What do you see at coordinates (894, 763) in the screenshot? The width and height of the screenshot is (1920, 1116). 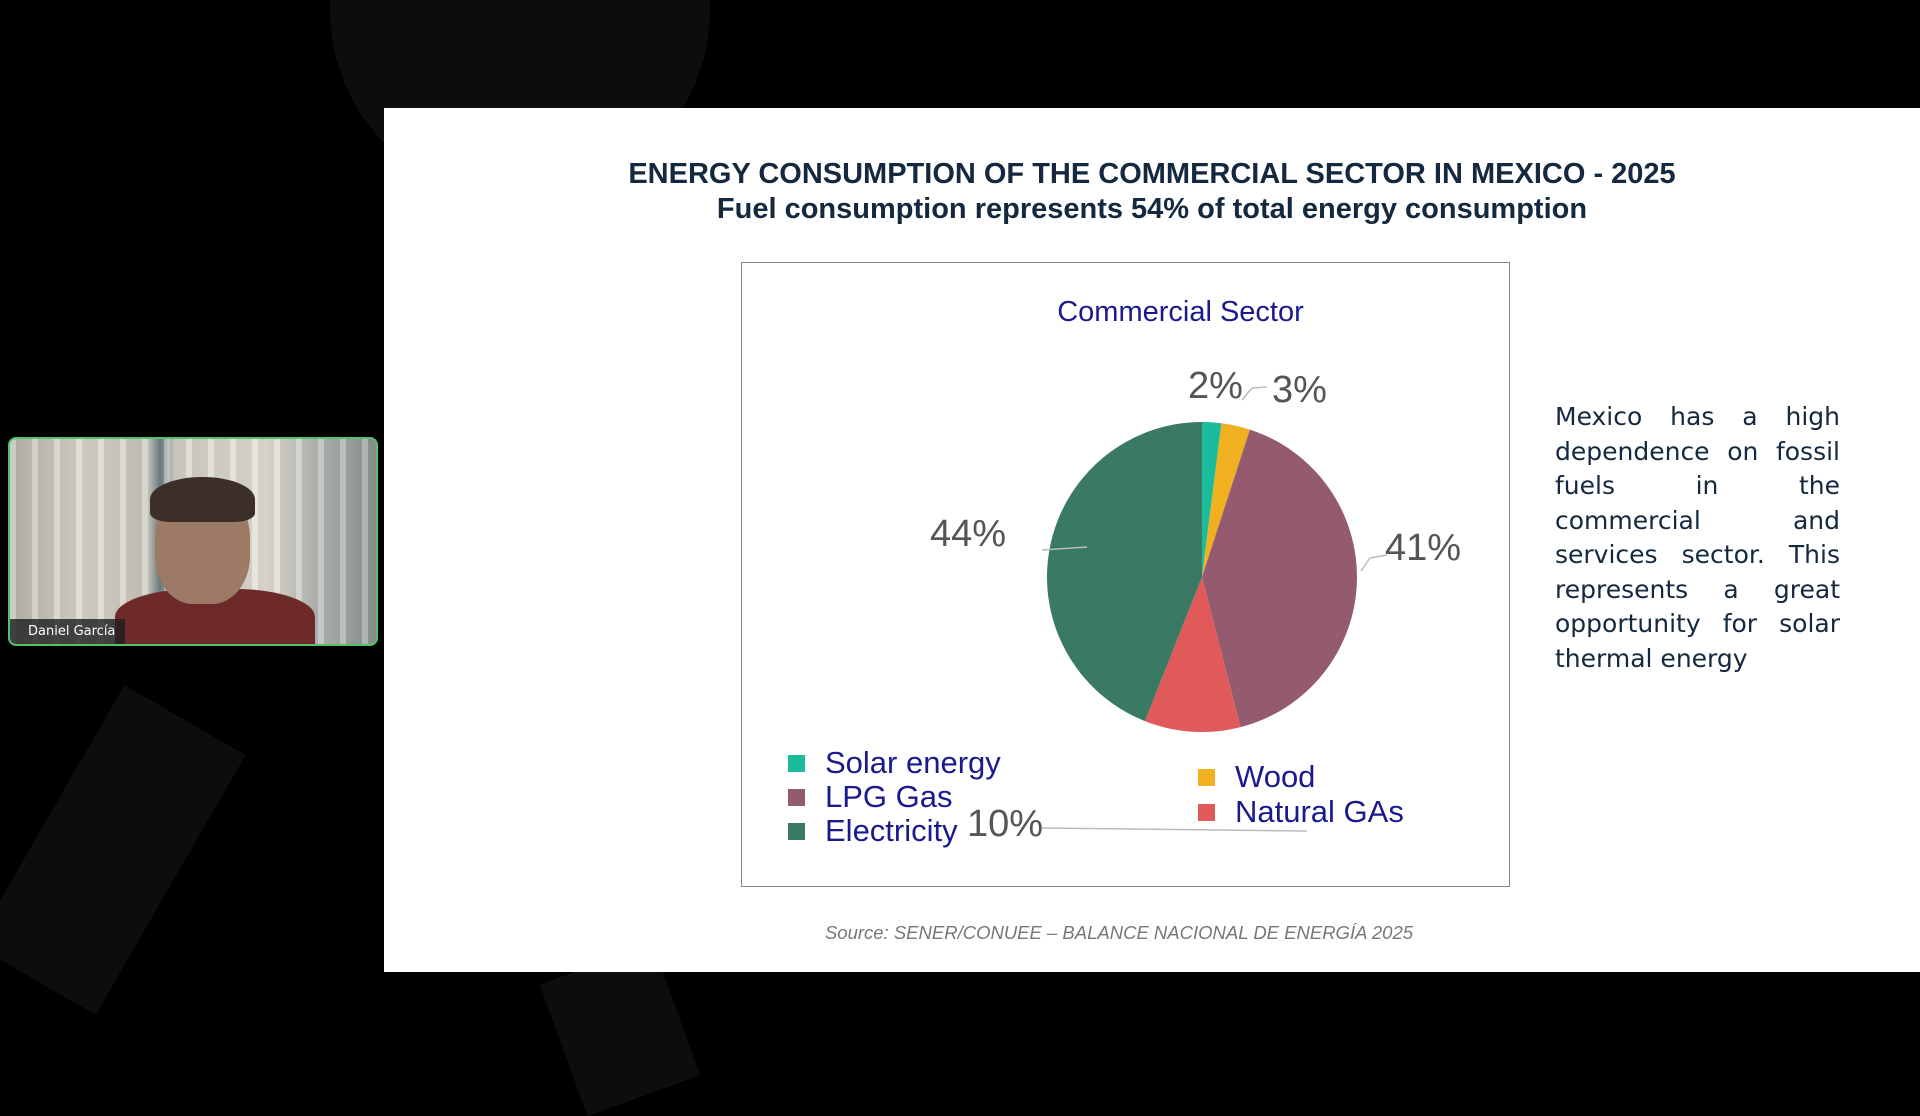 I see `legend-item-solar: Solar energy` at bounding box center [894, 763].